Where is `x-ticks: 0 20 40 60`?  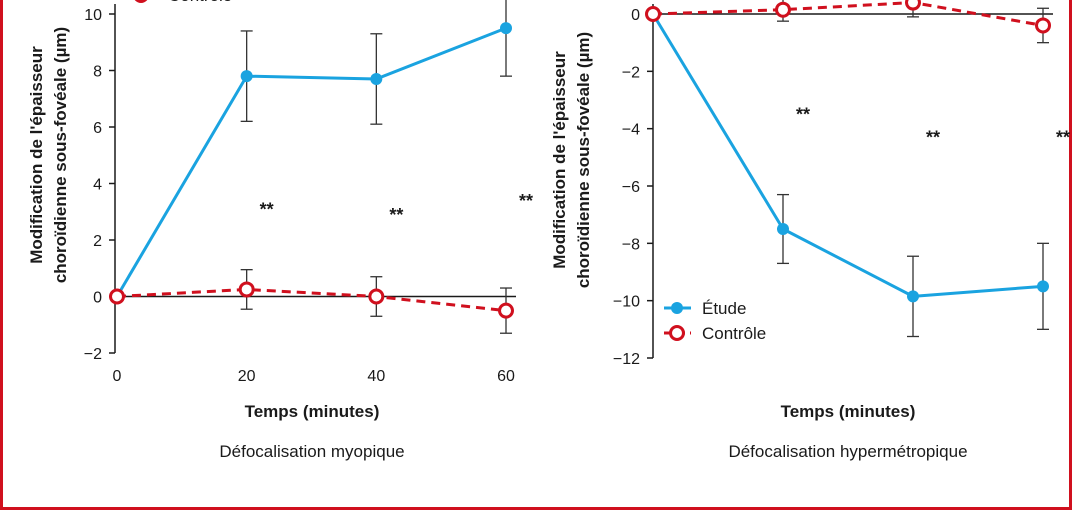 x-ticks: 0 20 40 60 is located at coordinates (314, 376).